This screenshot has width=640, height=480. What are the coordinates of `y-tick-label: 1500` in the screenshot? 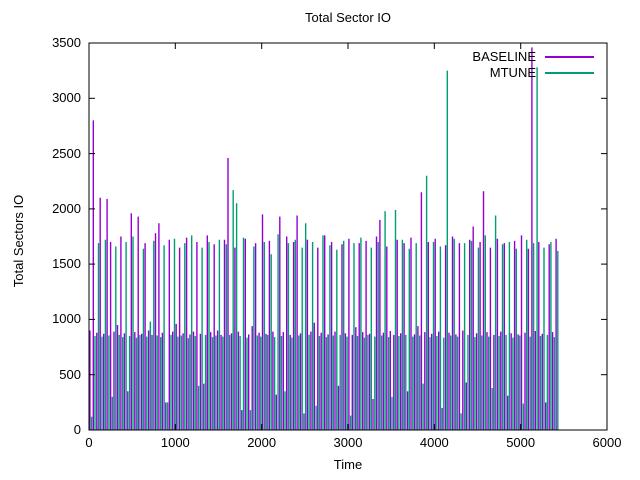 It's located at (66, 264).